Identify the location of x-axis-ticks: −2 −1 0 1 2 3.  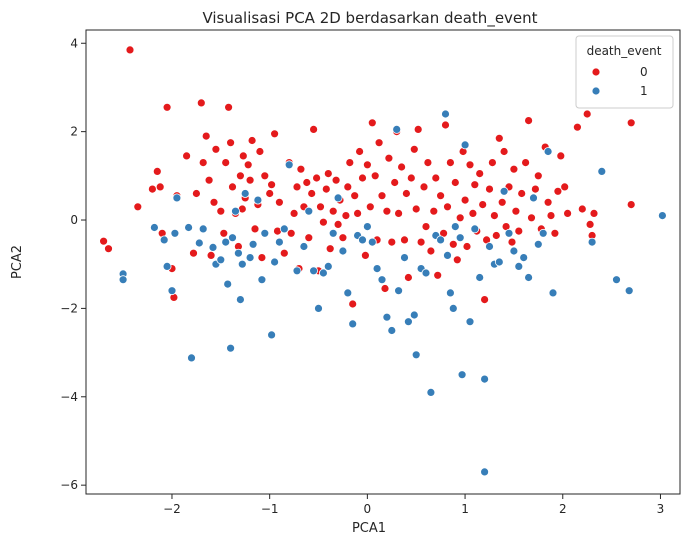
(413, 505).